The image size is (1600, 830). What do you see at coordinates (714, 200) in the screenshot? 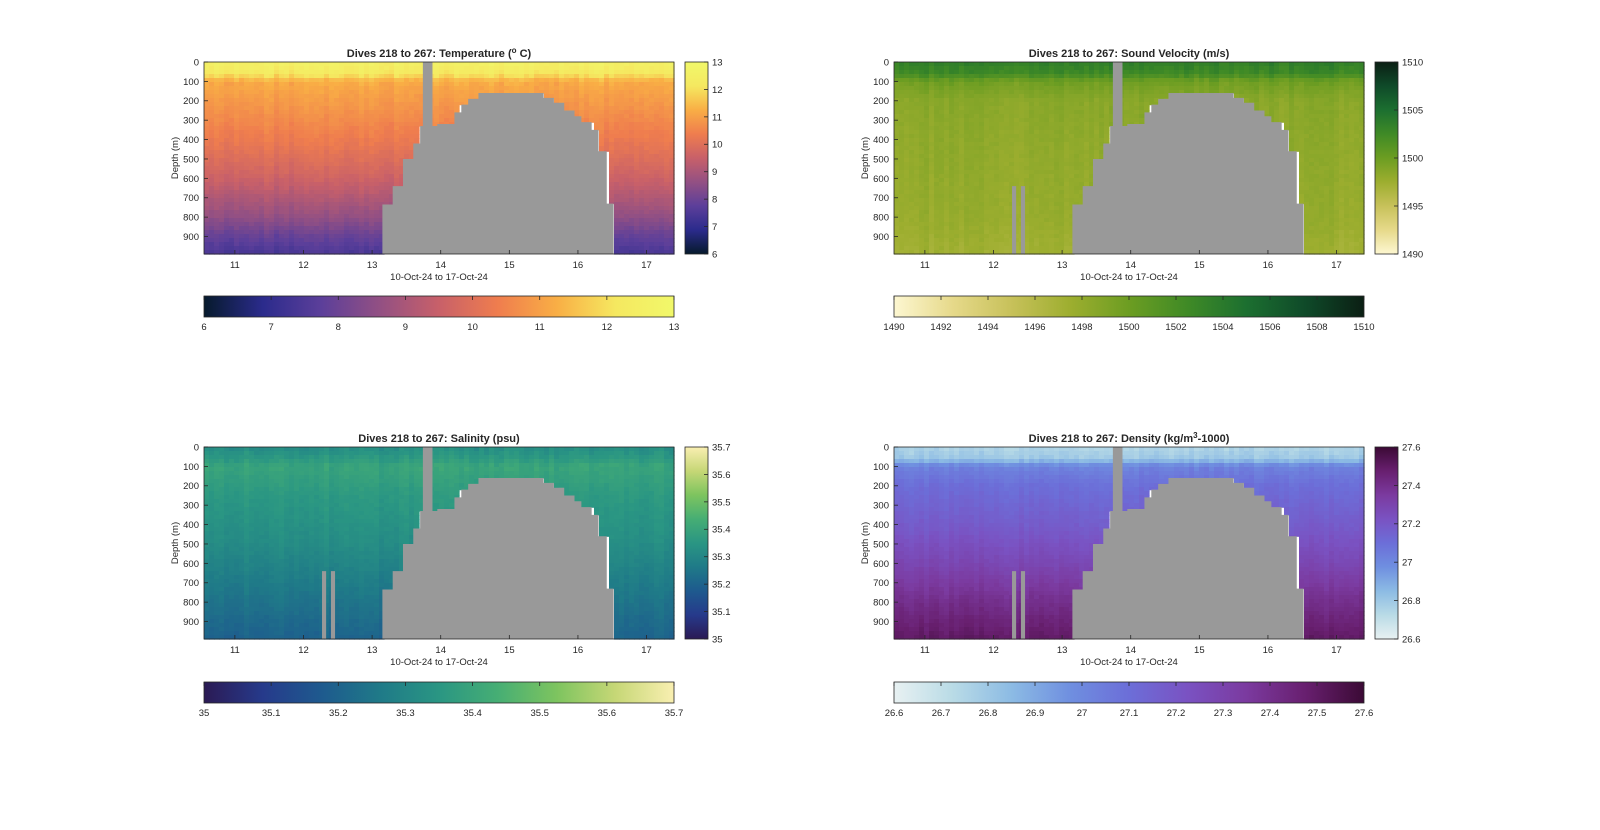
I see `colorbar-tick-label: 8` at bounding box center [714, 200].